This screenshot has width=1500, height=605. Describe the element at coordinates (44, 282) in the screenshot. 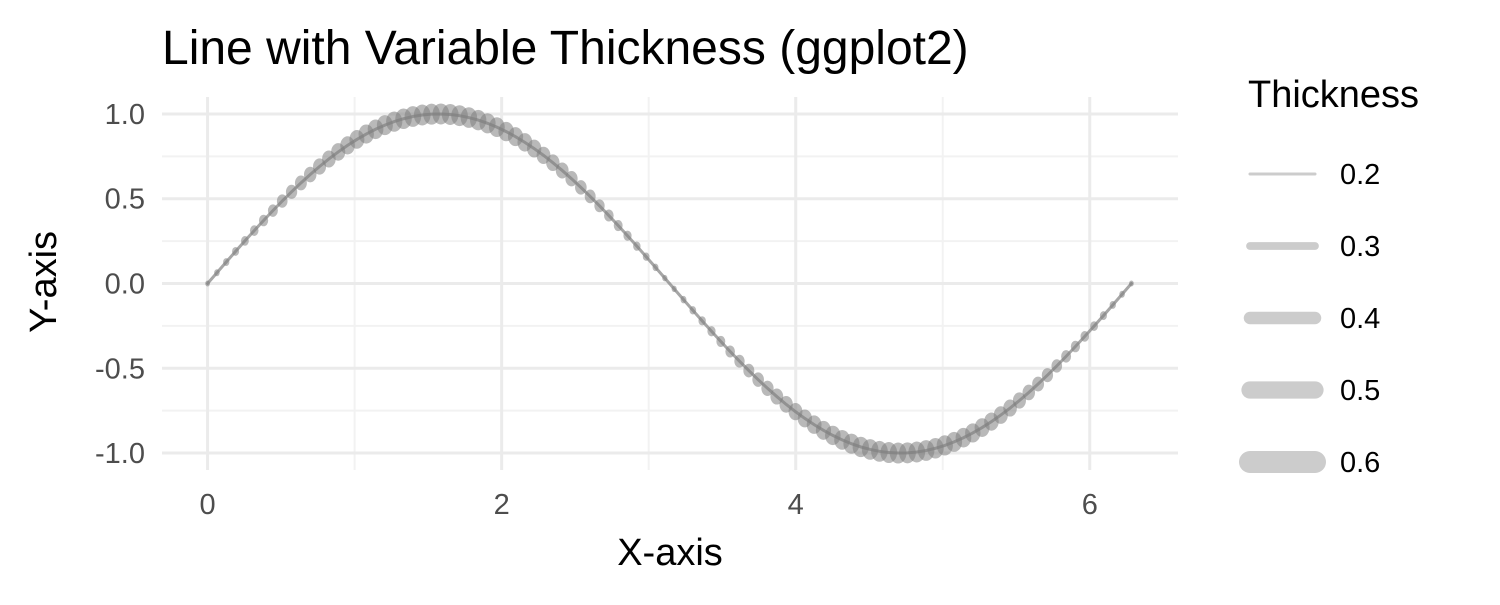

I see `y-axis-label: Y-axis` at that location.